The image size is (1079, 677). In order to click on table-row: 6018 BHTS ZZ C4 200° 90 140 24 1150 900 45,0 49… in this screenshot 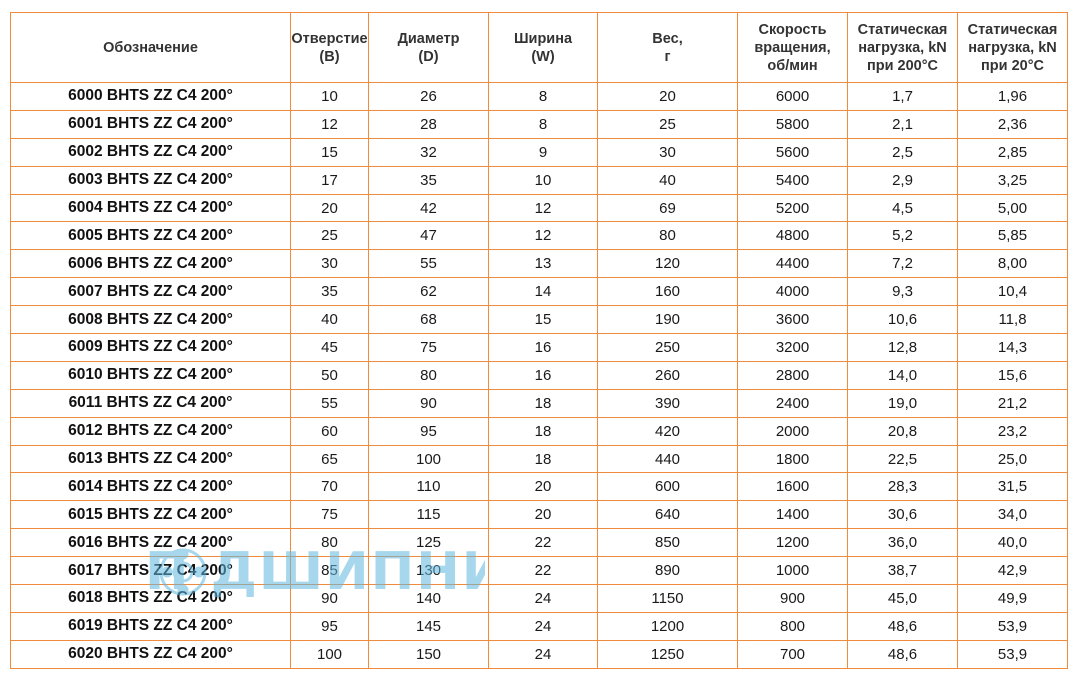, I will do `click(539, 598)`.